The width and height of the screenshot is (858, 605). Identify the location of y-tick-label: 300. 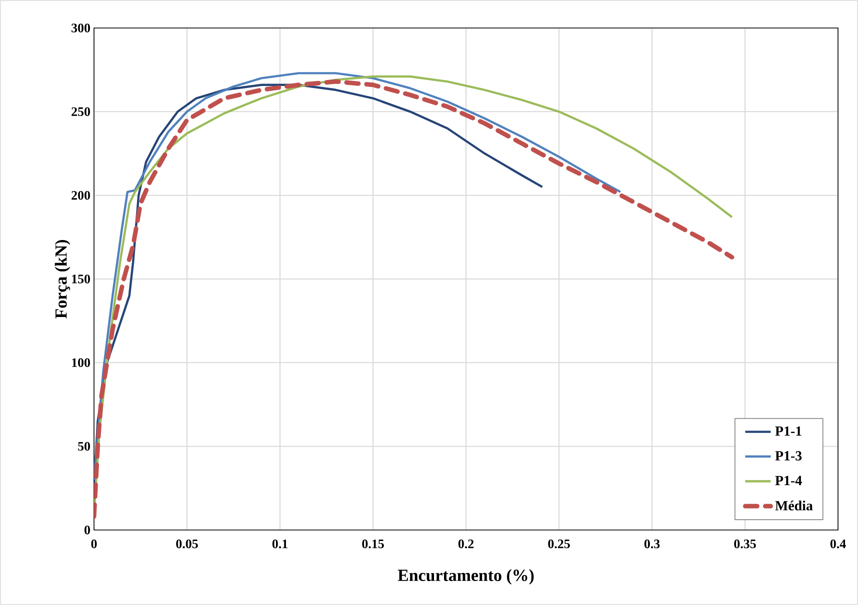
(81, 28).